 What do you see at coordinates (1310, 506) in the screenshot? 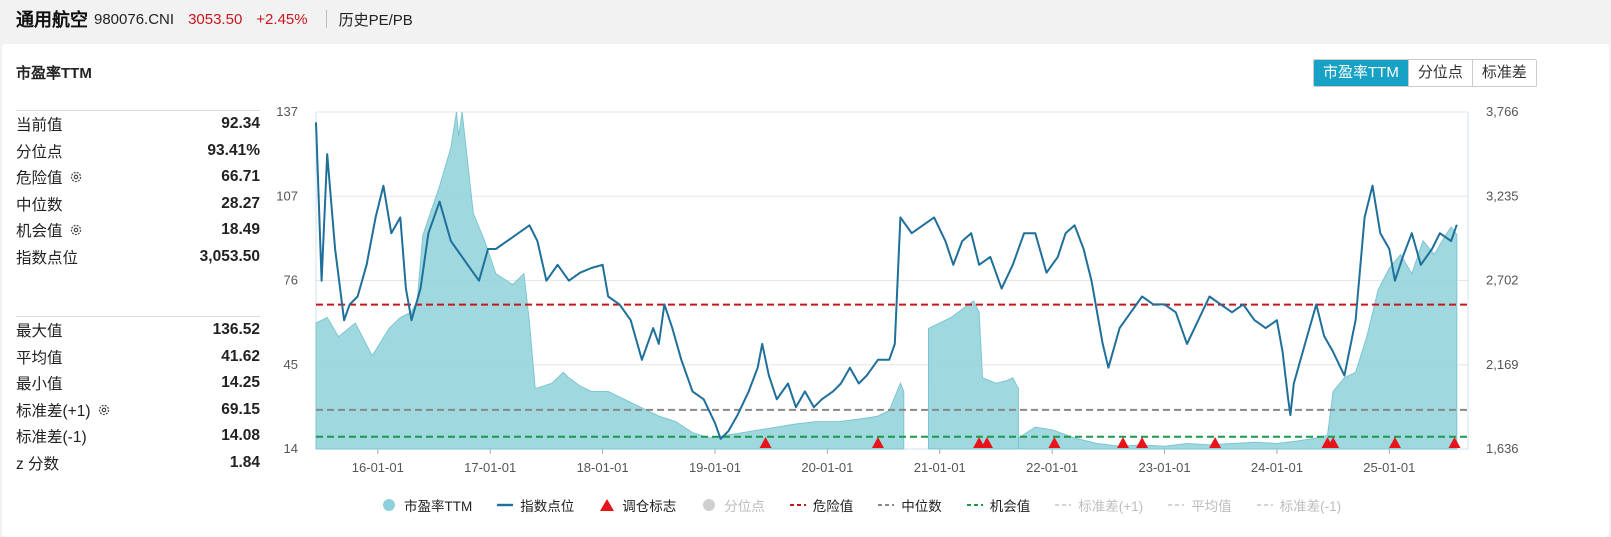
I see `legend-label: 标准差(-1)` at bounding box center [1310, 506].